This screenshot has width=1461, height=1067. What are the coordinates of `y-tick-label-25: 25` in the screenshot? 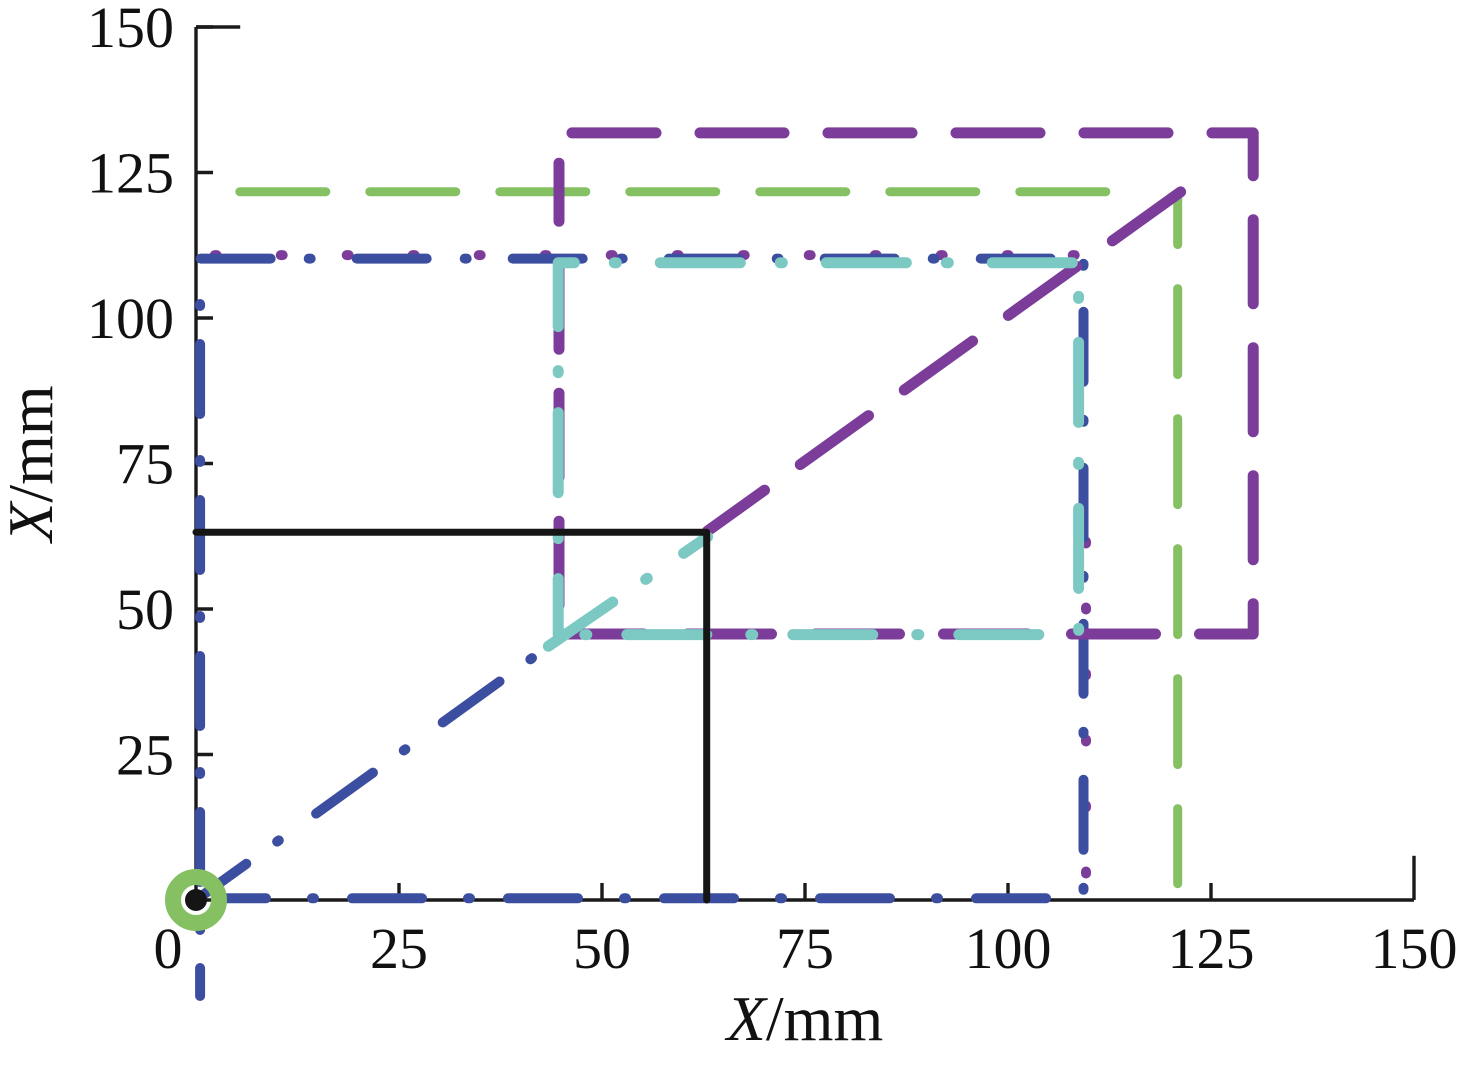 It's located at (145, 755).